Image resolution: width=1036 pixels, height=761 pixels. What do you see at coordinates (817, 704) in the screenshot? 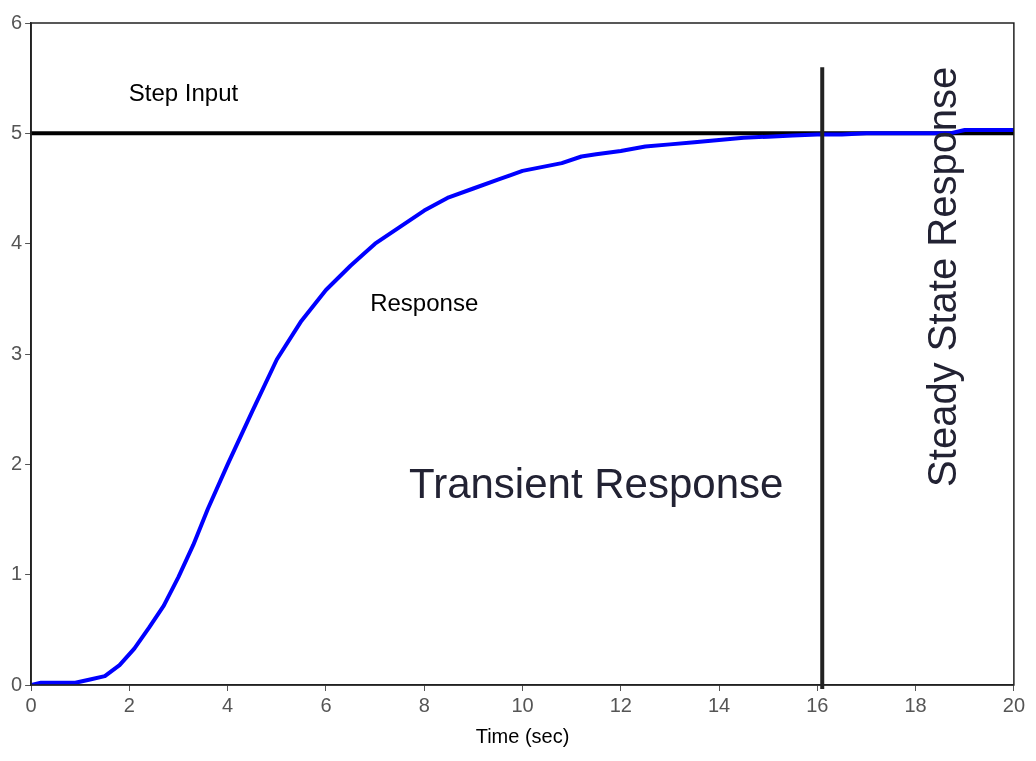
I see `x-tick-label: 16` at bounding box center [817, 704].